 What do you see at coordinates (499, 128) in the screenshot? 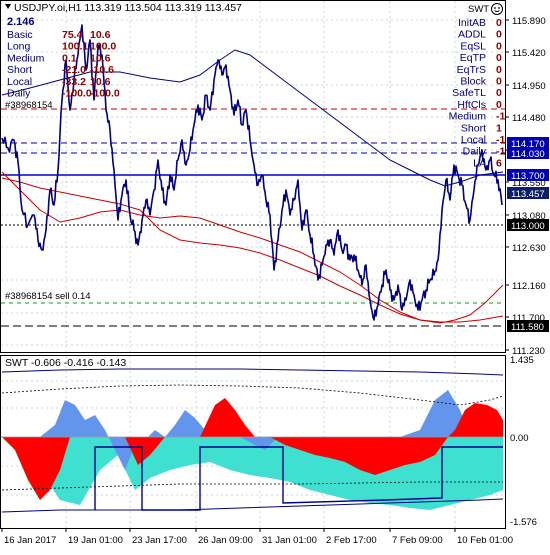
I see `status-value: 1` at bounding box center [499, 128].